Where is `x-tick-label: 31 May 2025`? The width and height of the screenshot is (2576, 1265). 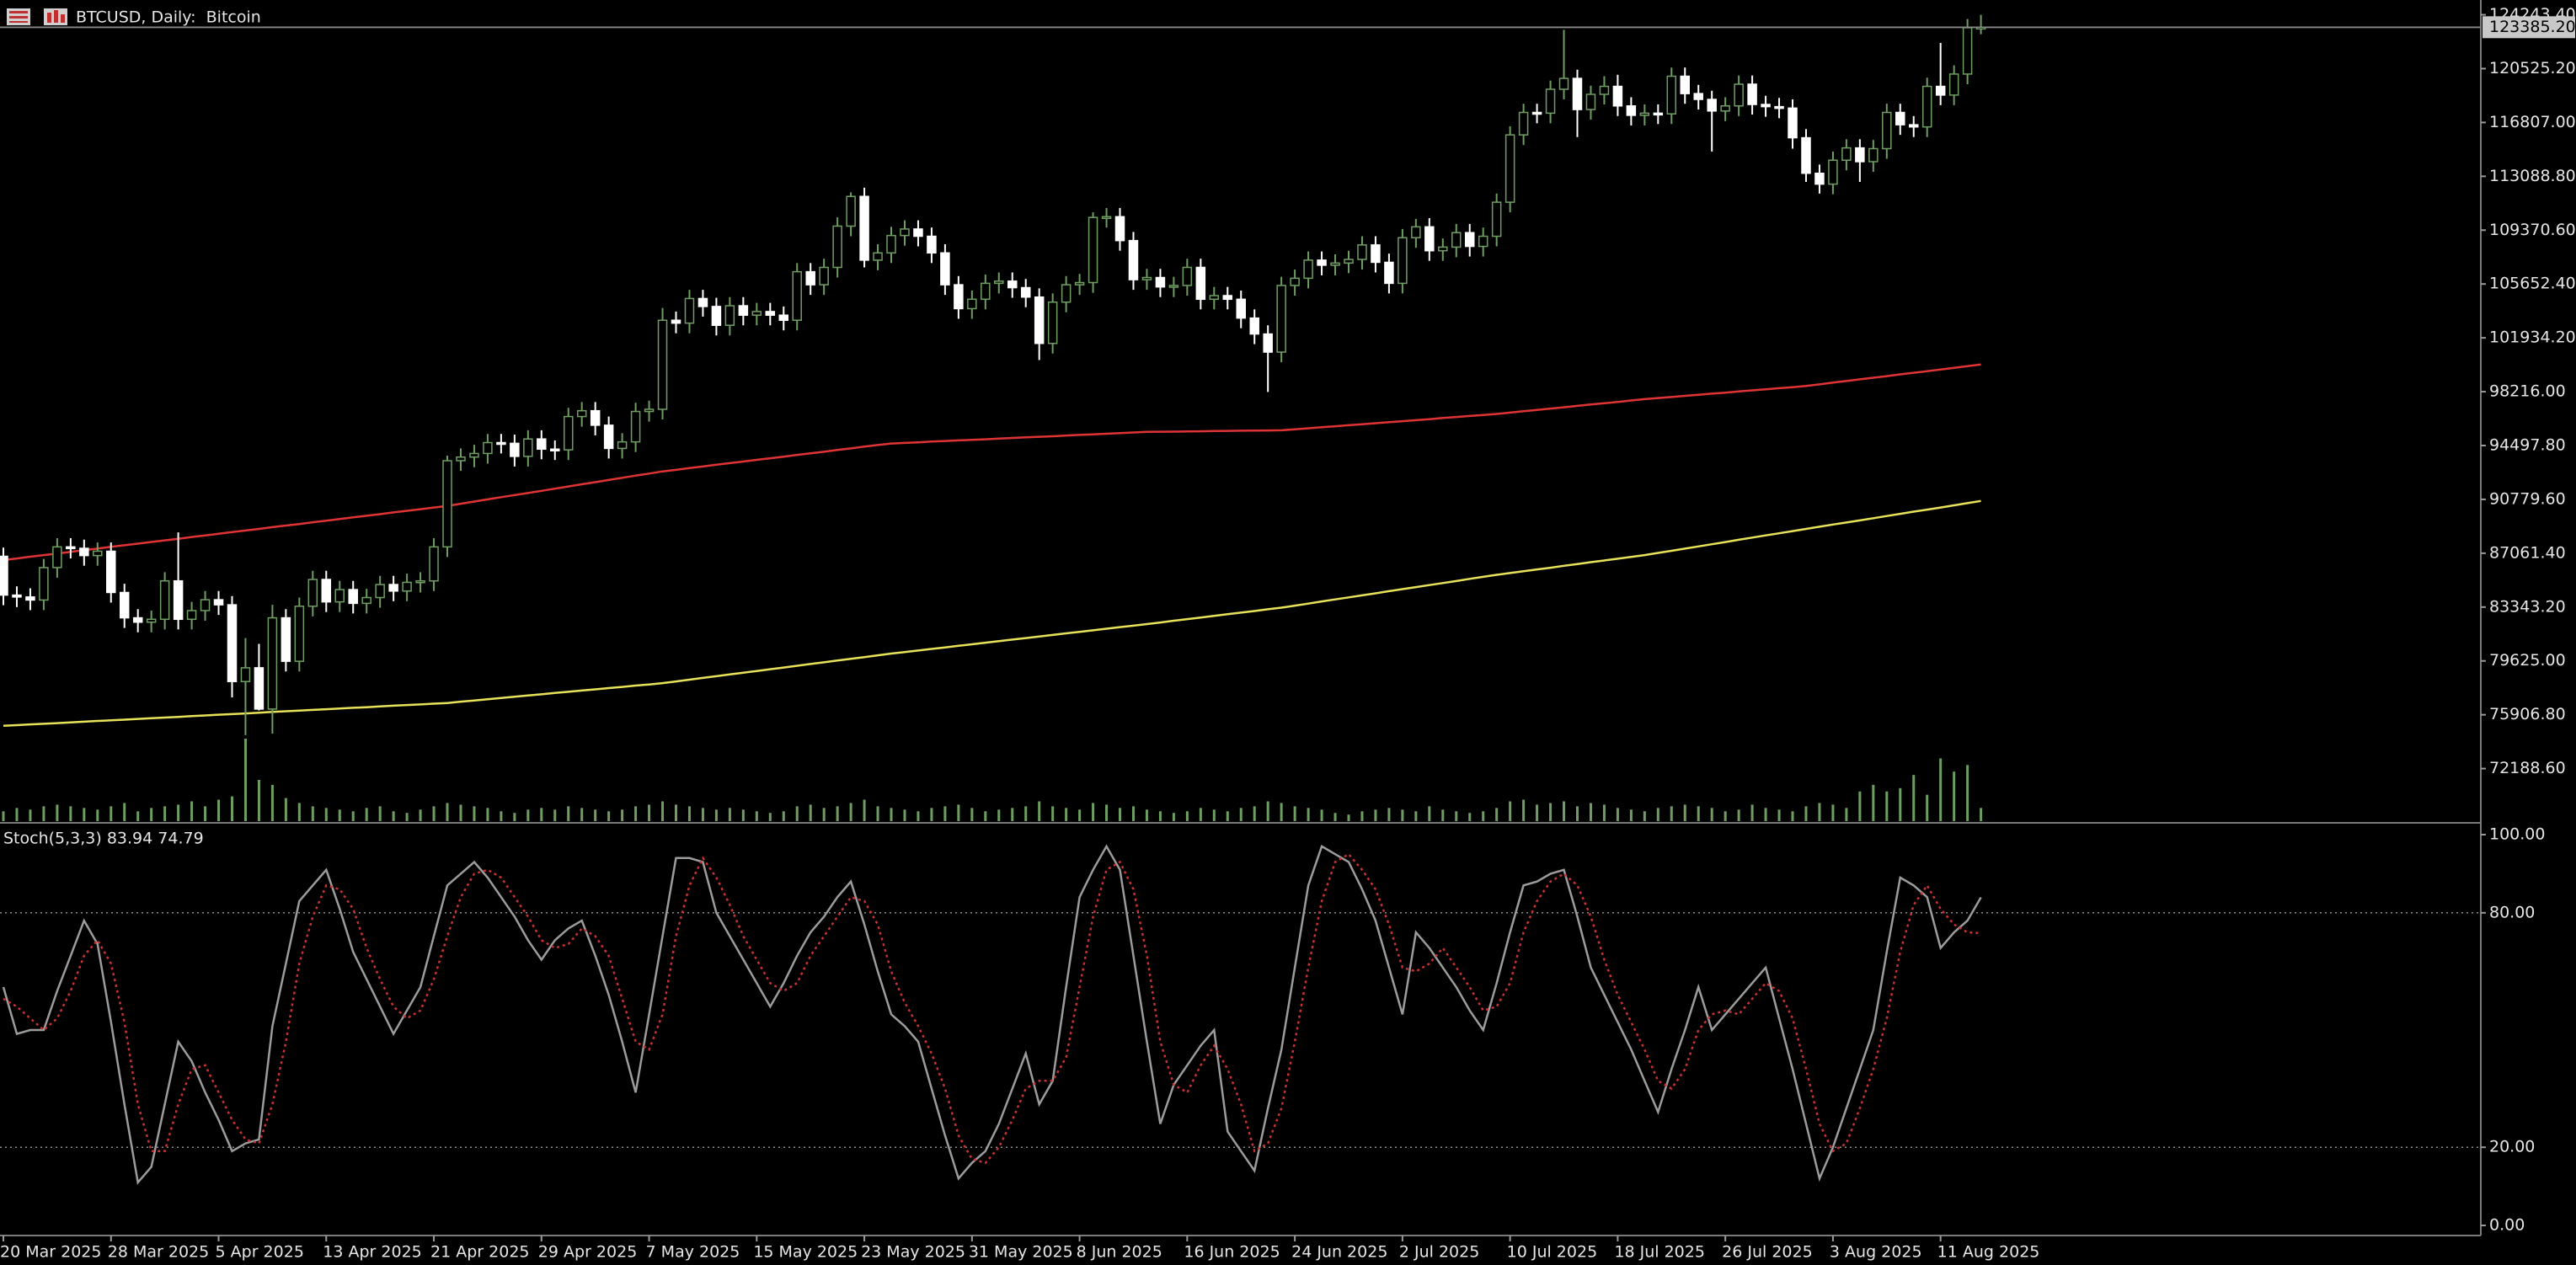 x-tick-label: 31 May 2025 is located at coordinates (1021, 1252).